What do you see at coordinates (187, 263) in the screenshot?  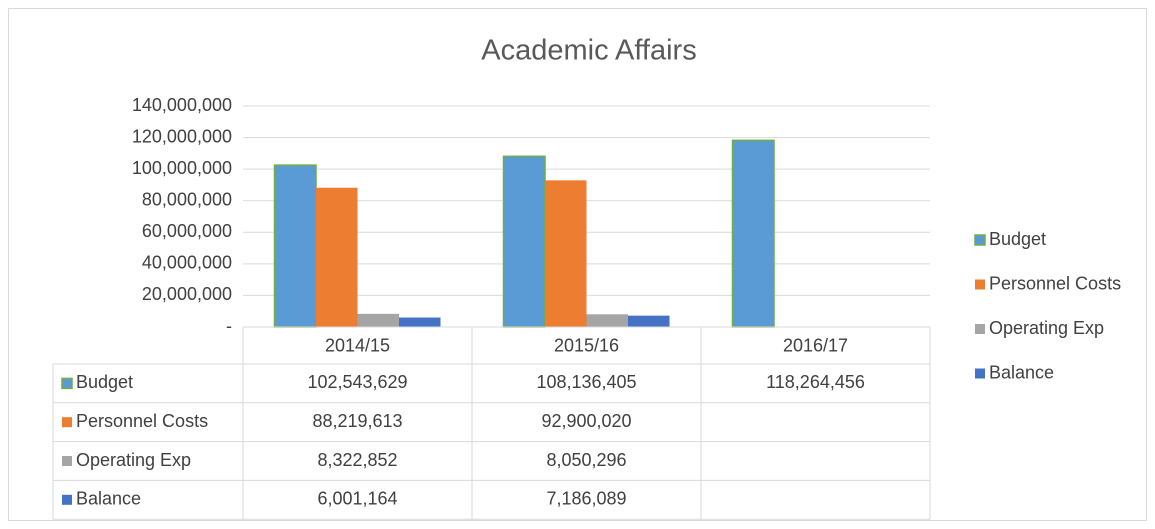 I see `y-tick-label: 40,000,000` at bounding box center [187, 263].